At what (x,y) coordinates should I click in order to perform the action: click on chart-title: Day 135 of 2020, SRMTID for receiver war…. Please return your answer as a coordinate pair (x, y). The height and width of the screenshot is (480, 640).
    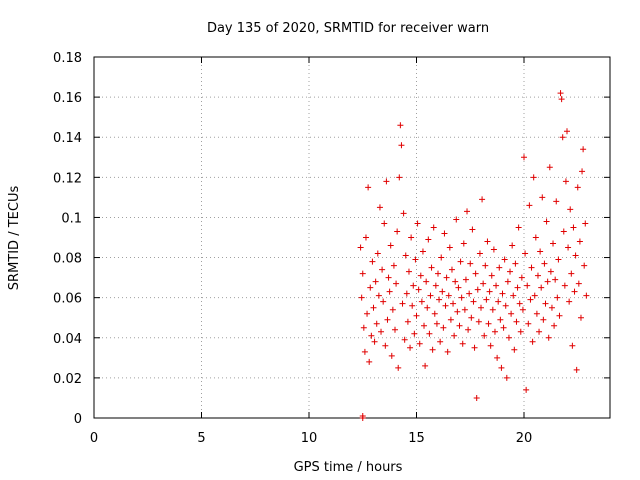
    Looking at the image, I should click on (348, 28).